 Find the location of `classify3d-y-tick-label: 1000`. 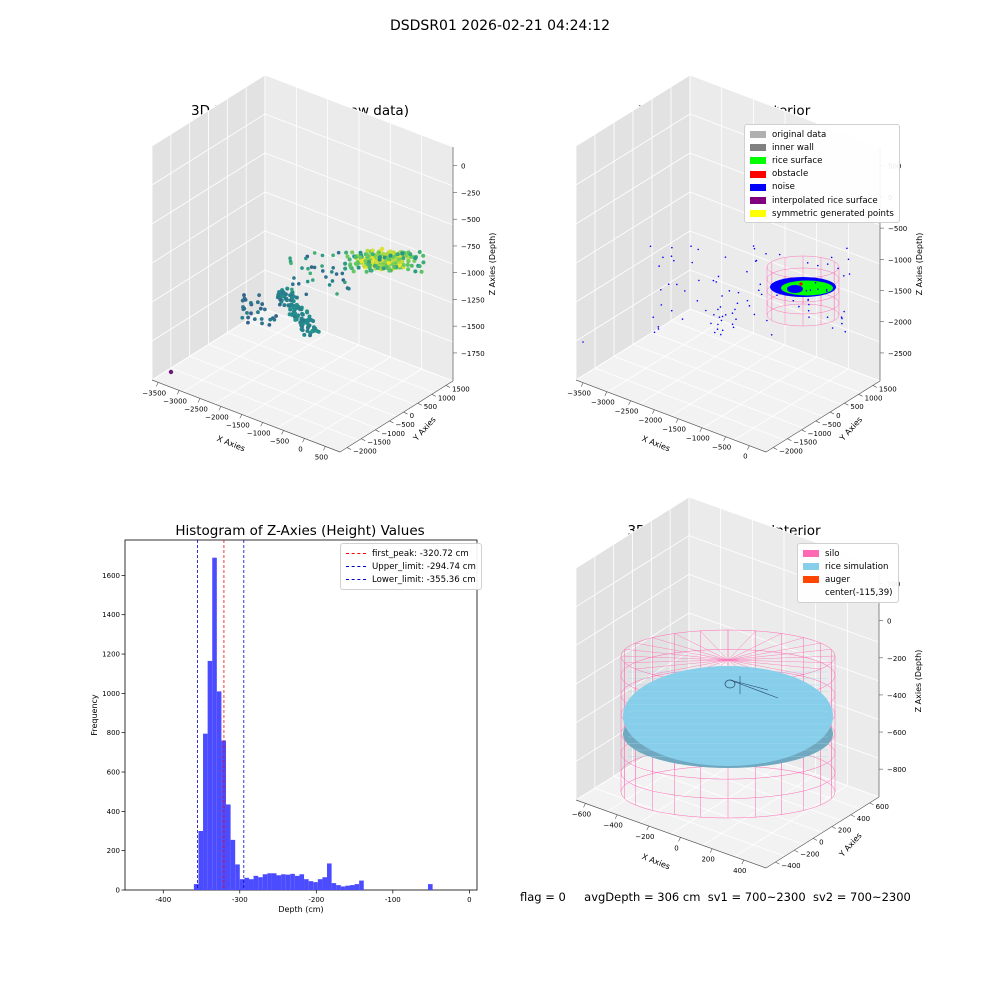

classify3d-y-tick-label: 1000 is located at coordinates (874, 398).